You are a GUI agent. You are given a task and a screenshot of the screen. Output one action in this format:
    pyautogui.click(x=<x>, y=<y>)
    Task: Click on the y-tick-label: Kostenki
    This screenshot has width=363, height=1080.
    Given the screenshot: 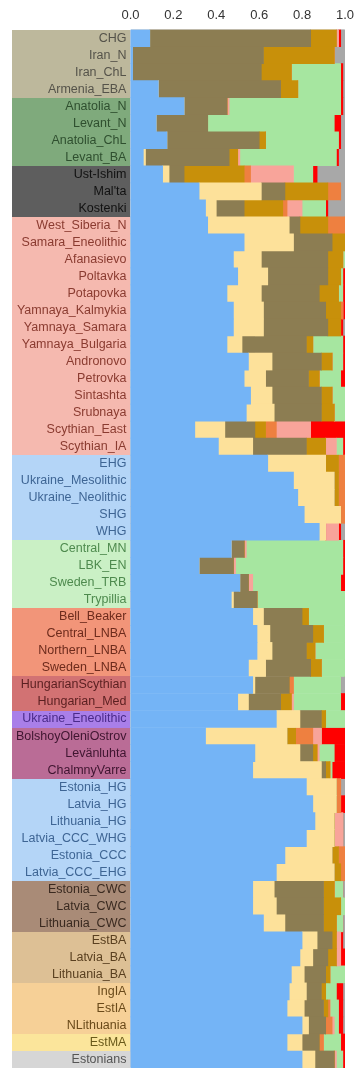 What is the action you would take?
    pyautogui.click(x=102, y=207)
    